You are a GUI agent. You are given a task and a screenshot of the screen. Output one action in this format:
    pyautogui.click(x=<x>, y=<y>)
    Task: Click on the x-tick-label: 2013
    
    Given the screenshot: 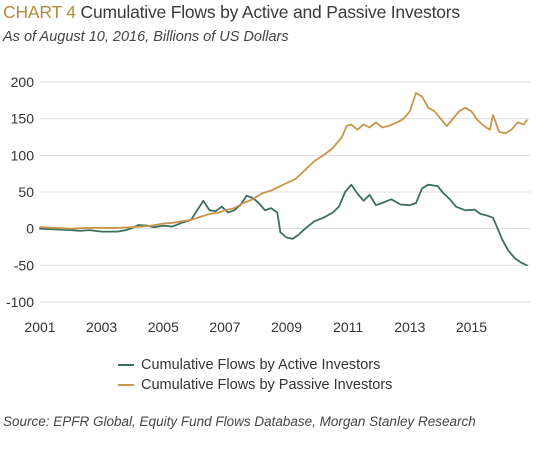 What is the action you would take?
    pyautogui.click(x=409, y=327)
    